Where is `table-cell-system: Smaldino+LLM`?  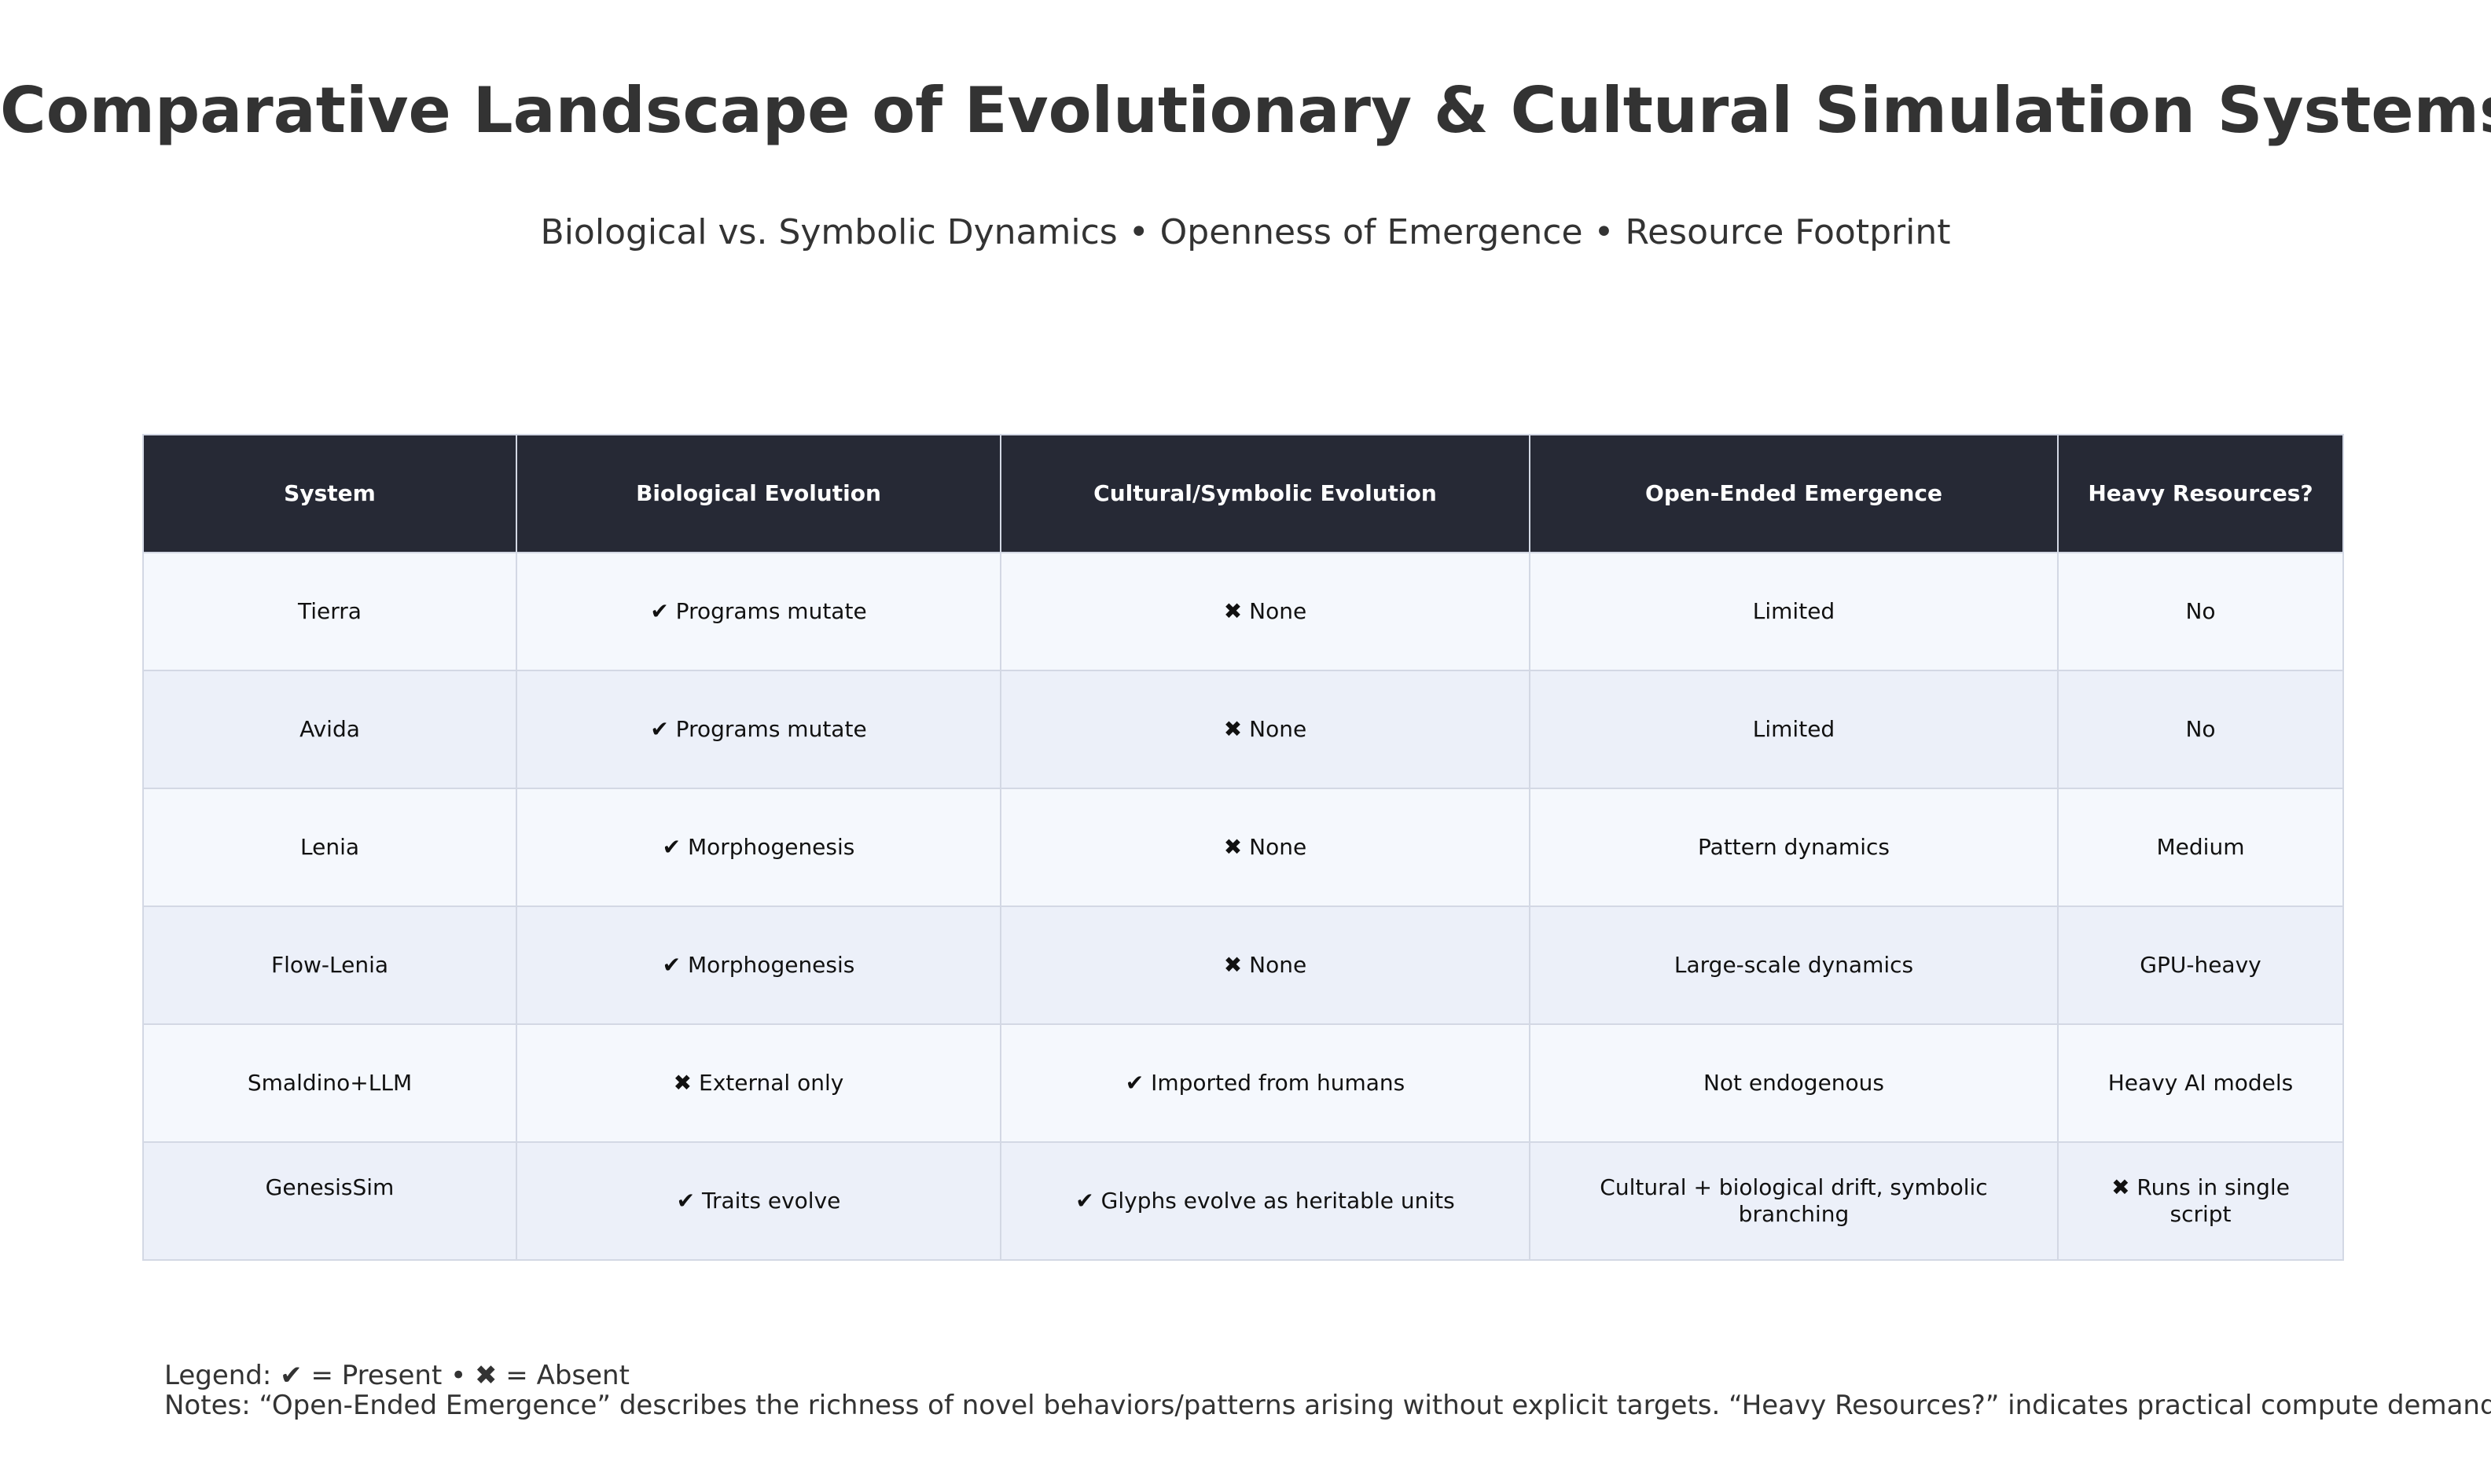 table-cell-system: Smaldino+LLM is located at coordinates (330, 1083).